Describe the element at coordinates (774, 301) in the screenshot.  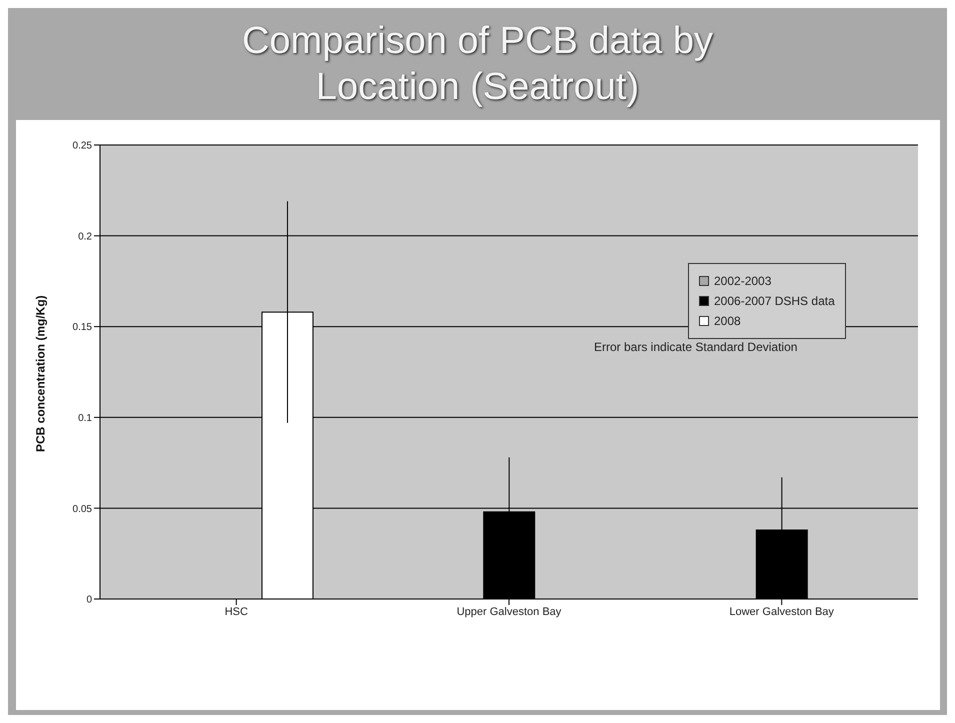
I see `legend-label: 2006-2007 DSHS data` at that location.